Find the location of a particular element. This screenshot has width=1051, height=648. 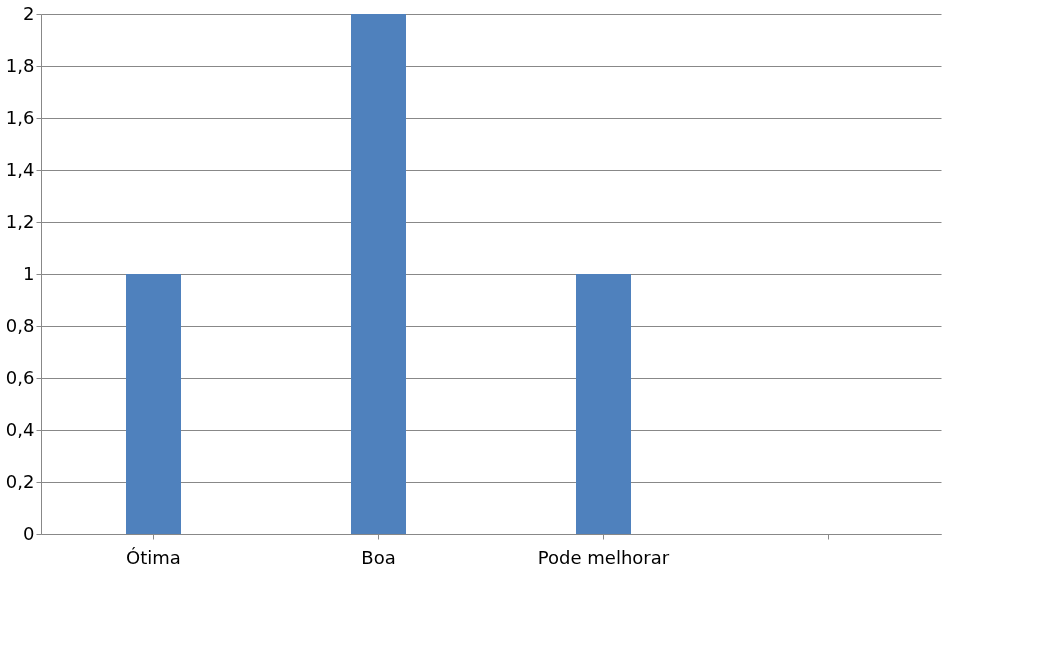

y-tick-label: 0 is located at coordinates (29, 533).